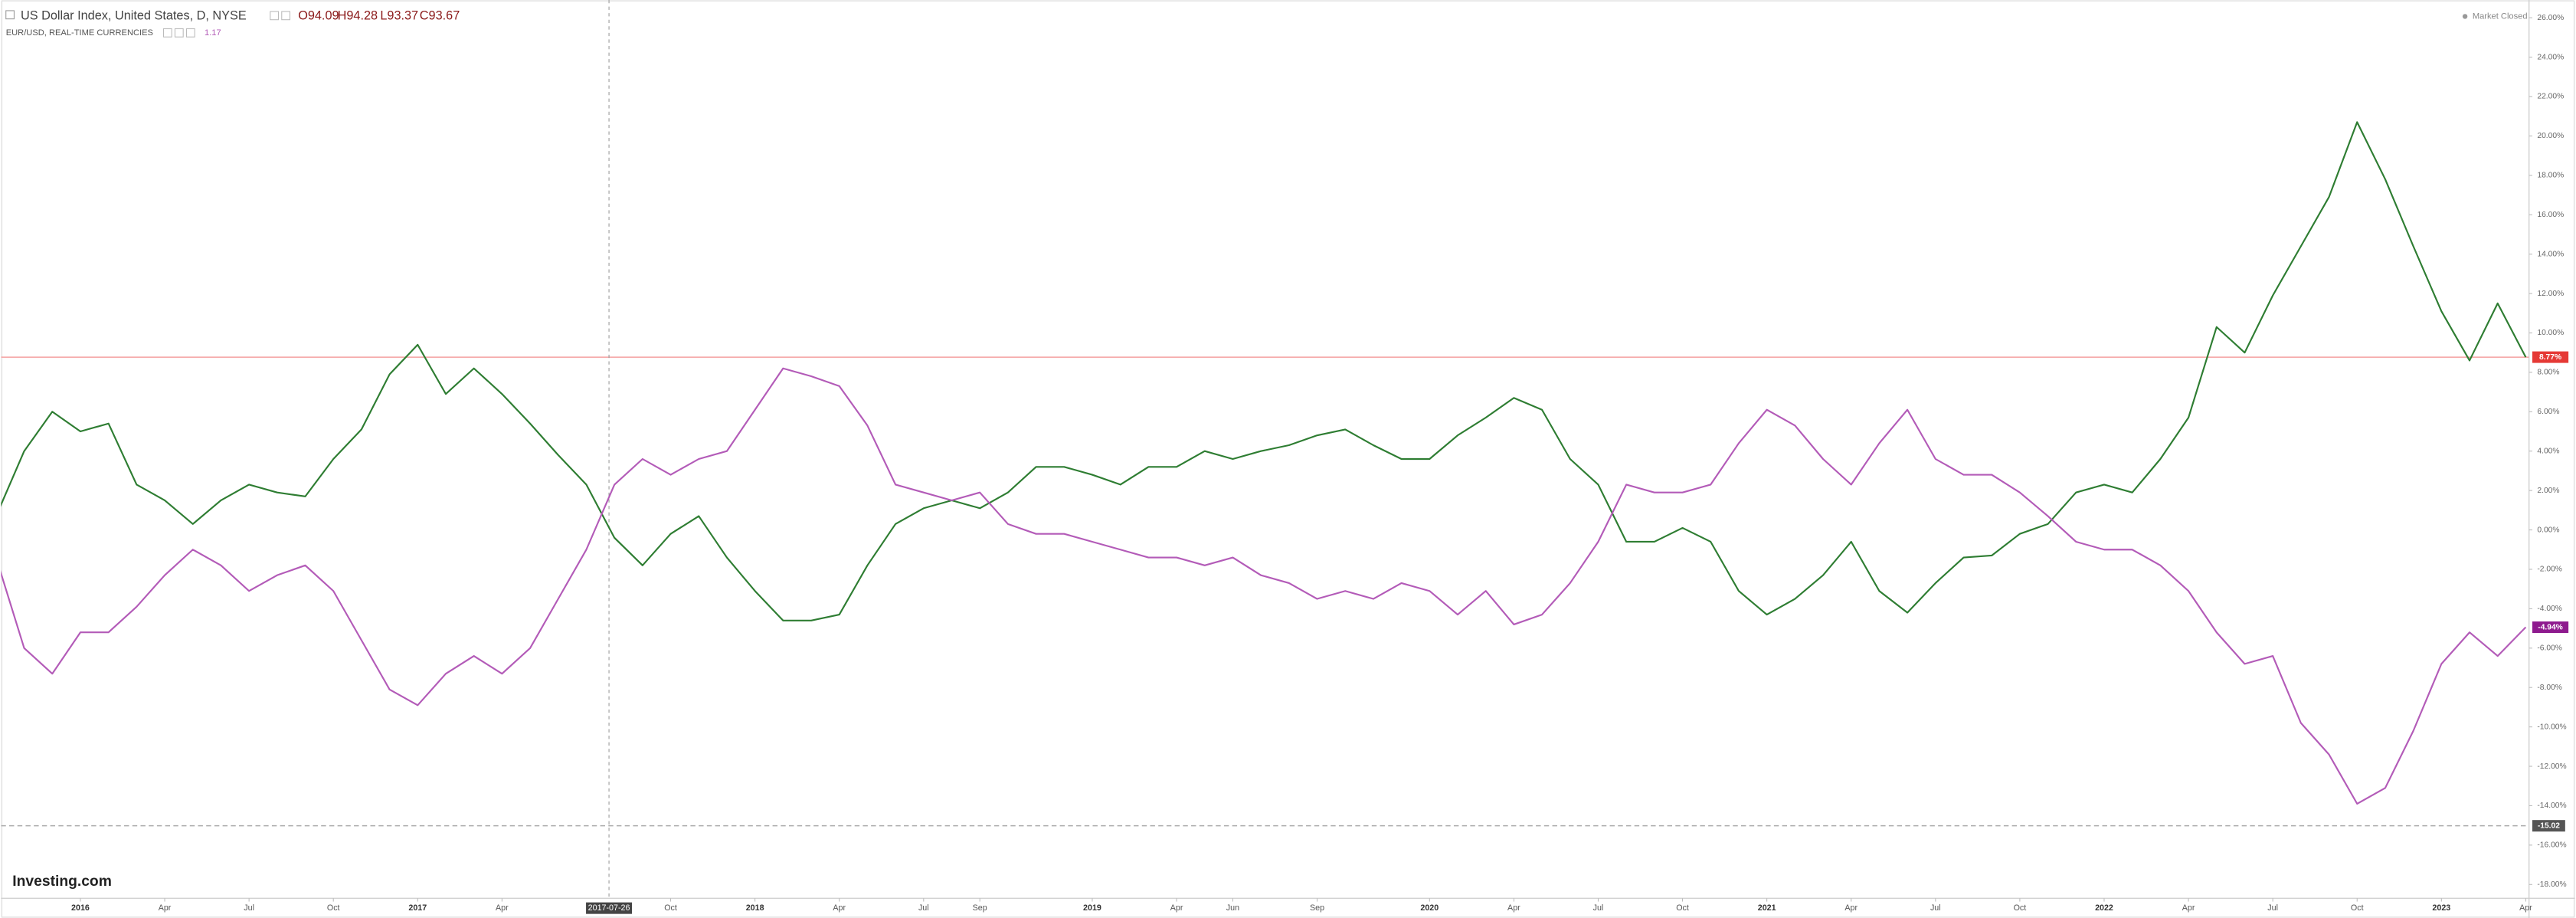  Describe the element at coordinates (1767, 908) in the screenshot. I see `x-tick-label: 2021` at that location.